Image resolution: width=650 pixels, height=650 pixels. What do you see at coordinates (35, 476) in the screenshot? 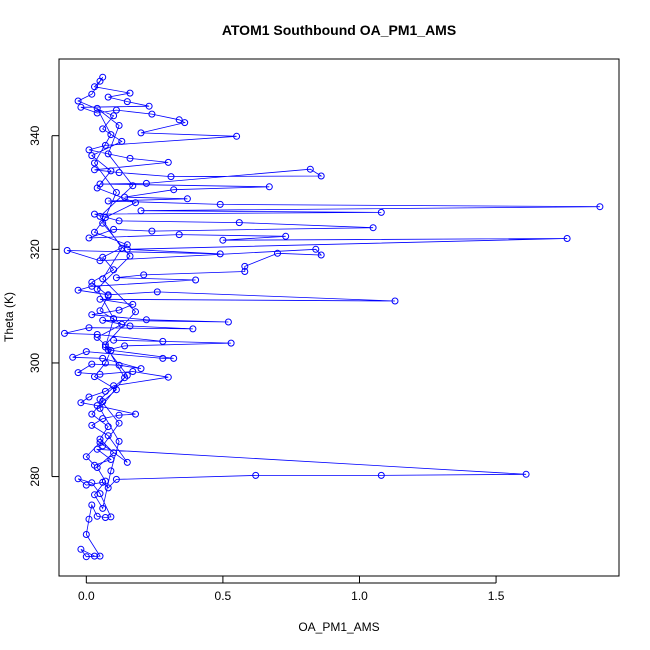
I see `y-tick-label: 280` at bounding box center [35, 476].